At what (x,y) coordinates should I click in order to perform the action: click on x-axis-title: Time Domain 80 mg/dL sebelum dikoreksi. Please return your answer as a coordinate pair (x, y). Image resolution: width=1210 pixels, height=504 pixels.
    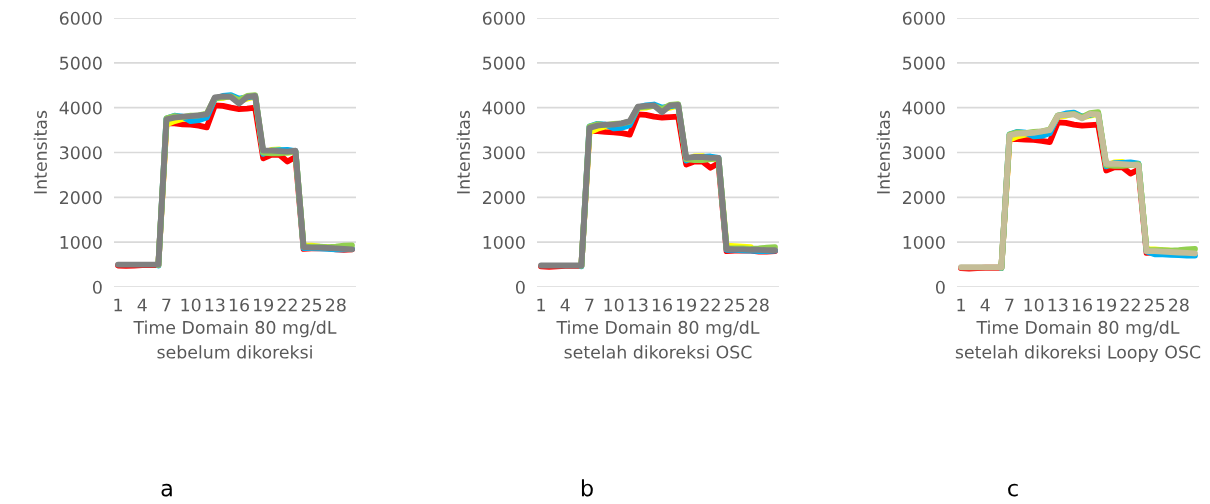
    Looking at the image, I should click on (235, 339).